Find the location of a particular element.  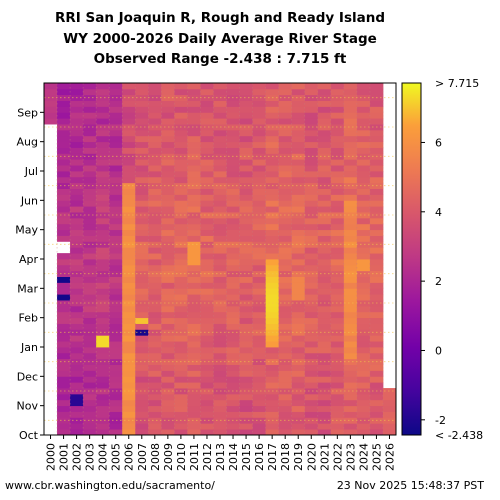

x-tick-label: 2008 is located at coordinates (155, 457).